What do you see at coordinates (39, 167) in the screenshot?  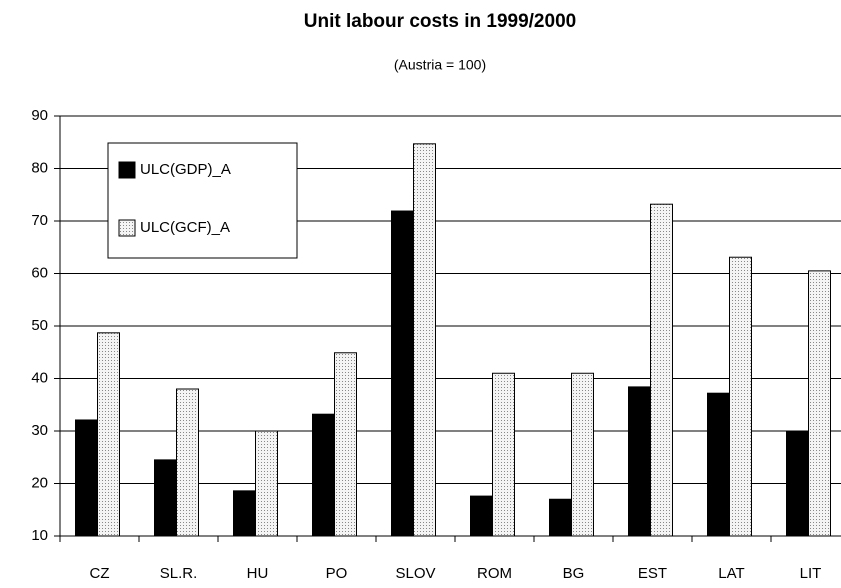 I see `y-tick-label: 80` at bounding box center [39, 167].